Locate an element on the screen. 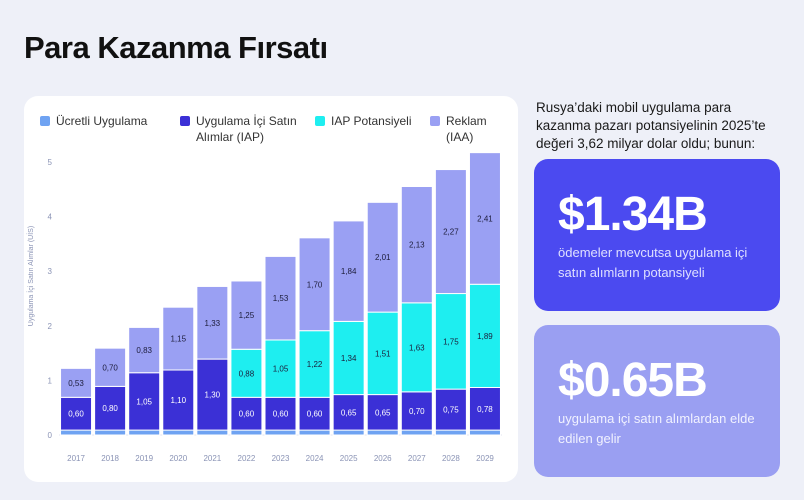  data-label: 1,70 is located at coordinates (315, 284).